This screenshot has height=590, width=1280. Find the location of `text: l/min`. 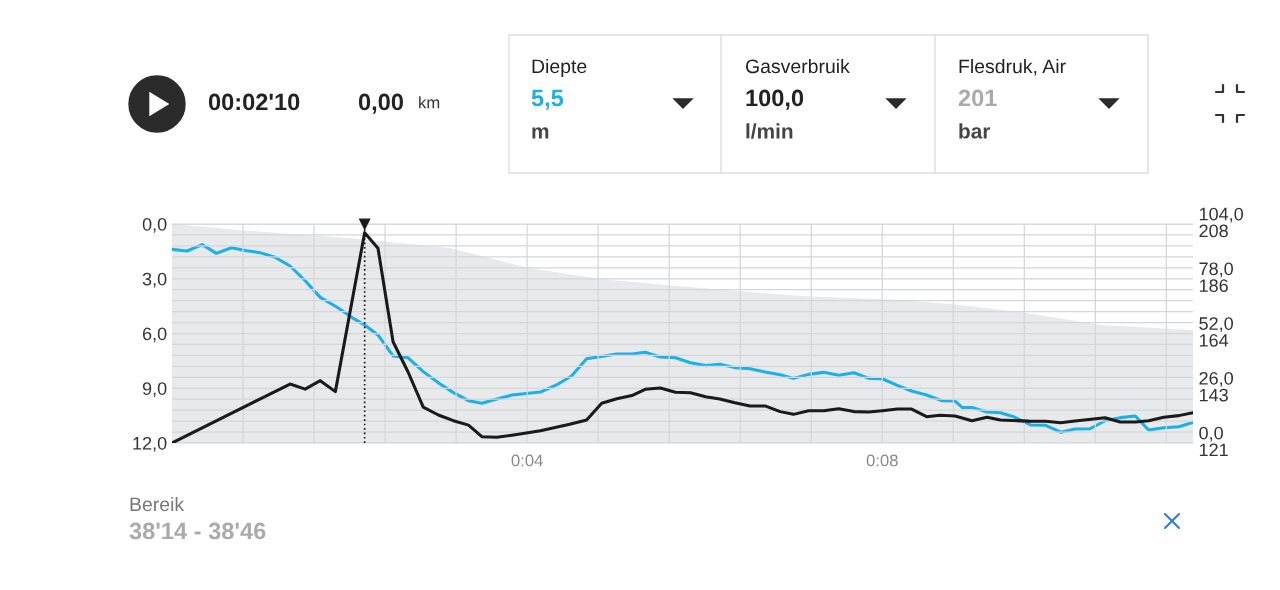

text: l/min is located at coordinates (769, 131).